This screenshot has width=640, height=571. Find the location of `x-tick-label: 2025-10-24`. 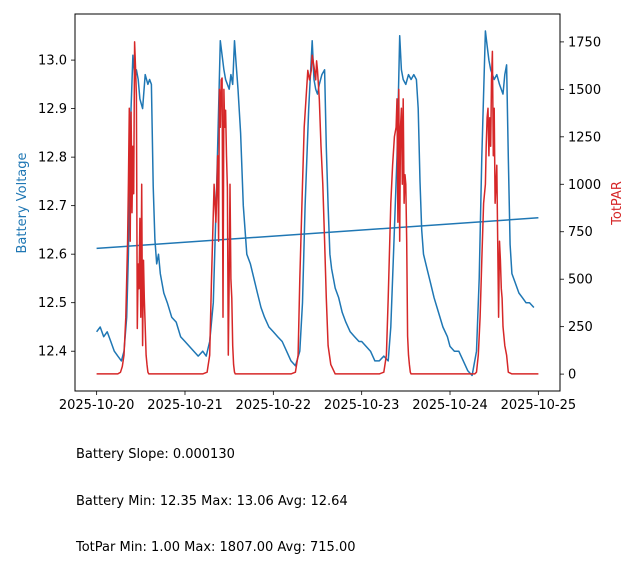

x-tick-label: 2025-10-24 is located at coordinates (450, 405).